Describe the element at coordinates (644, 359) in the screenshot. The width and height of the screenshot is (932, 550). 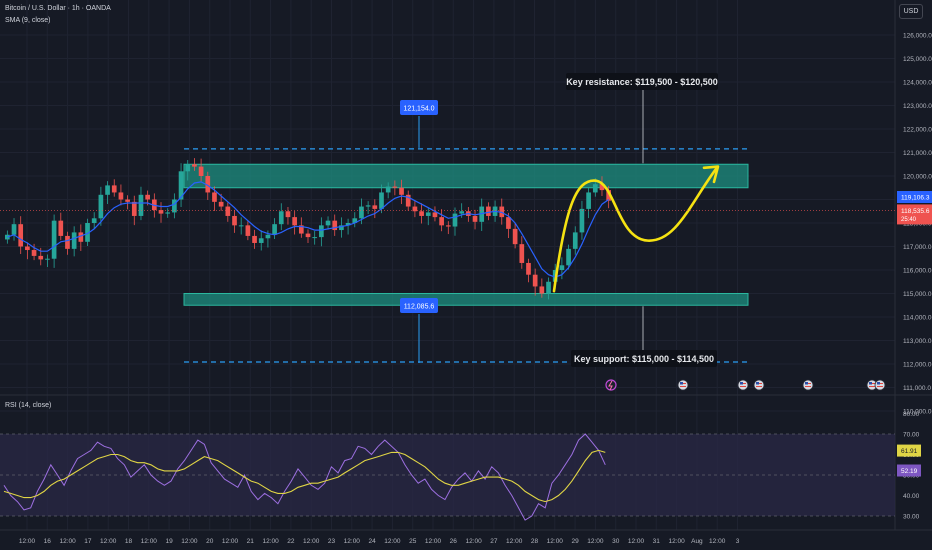
I see `support-callout-text: Key support: $115,000 - $114,500` at that location.